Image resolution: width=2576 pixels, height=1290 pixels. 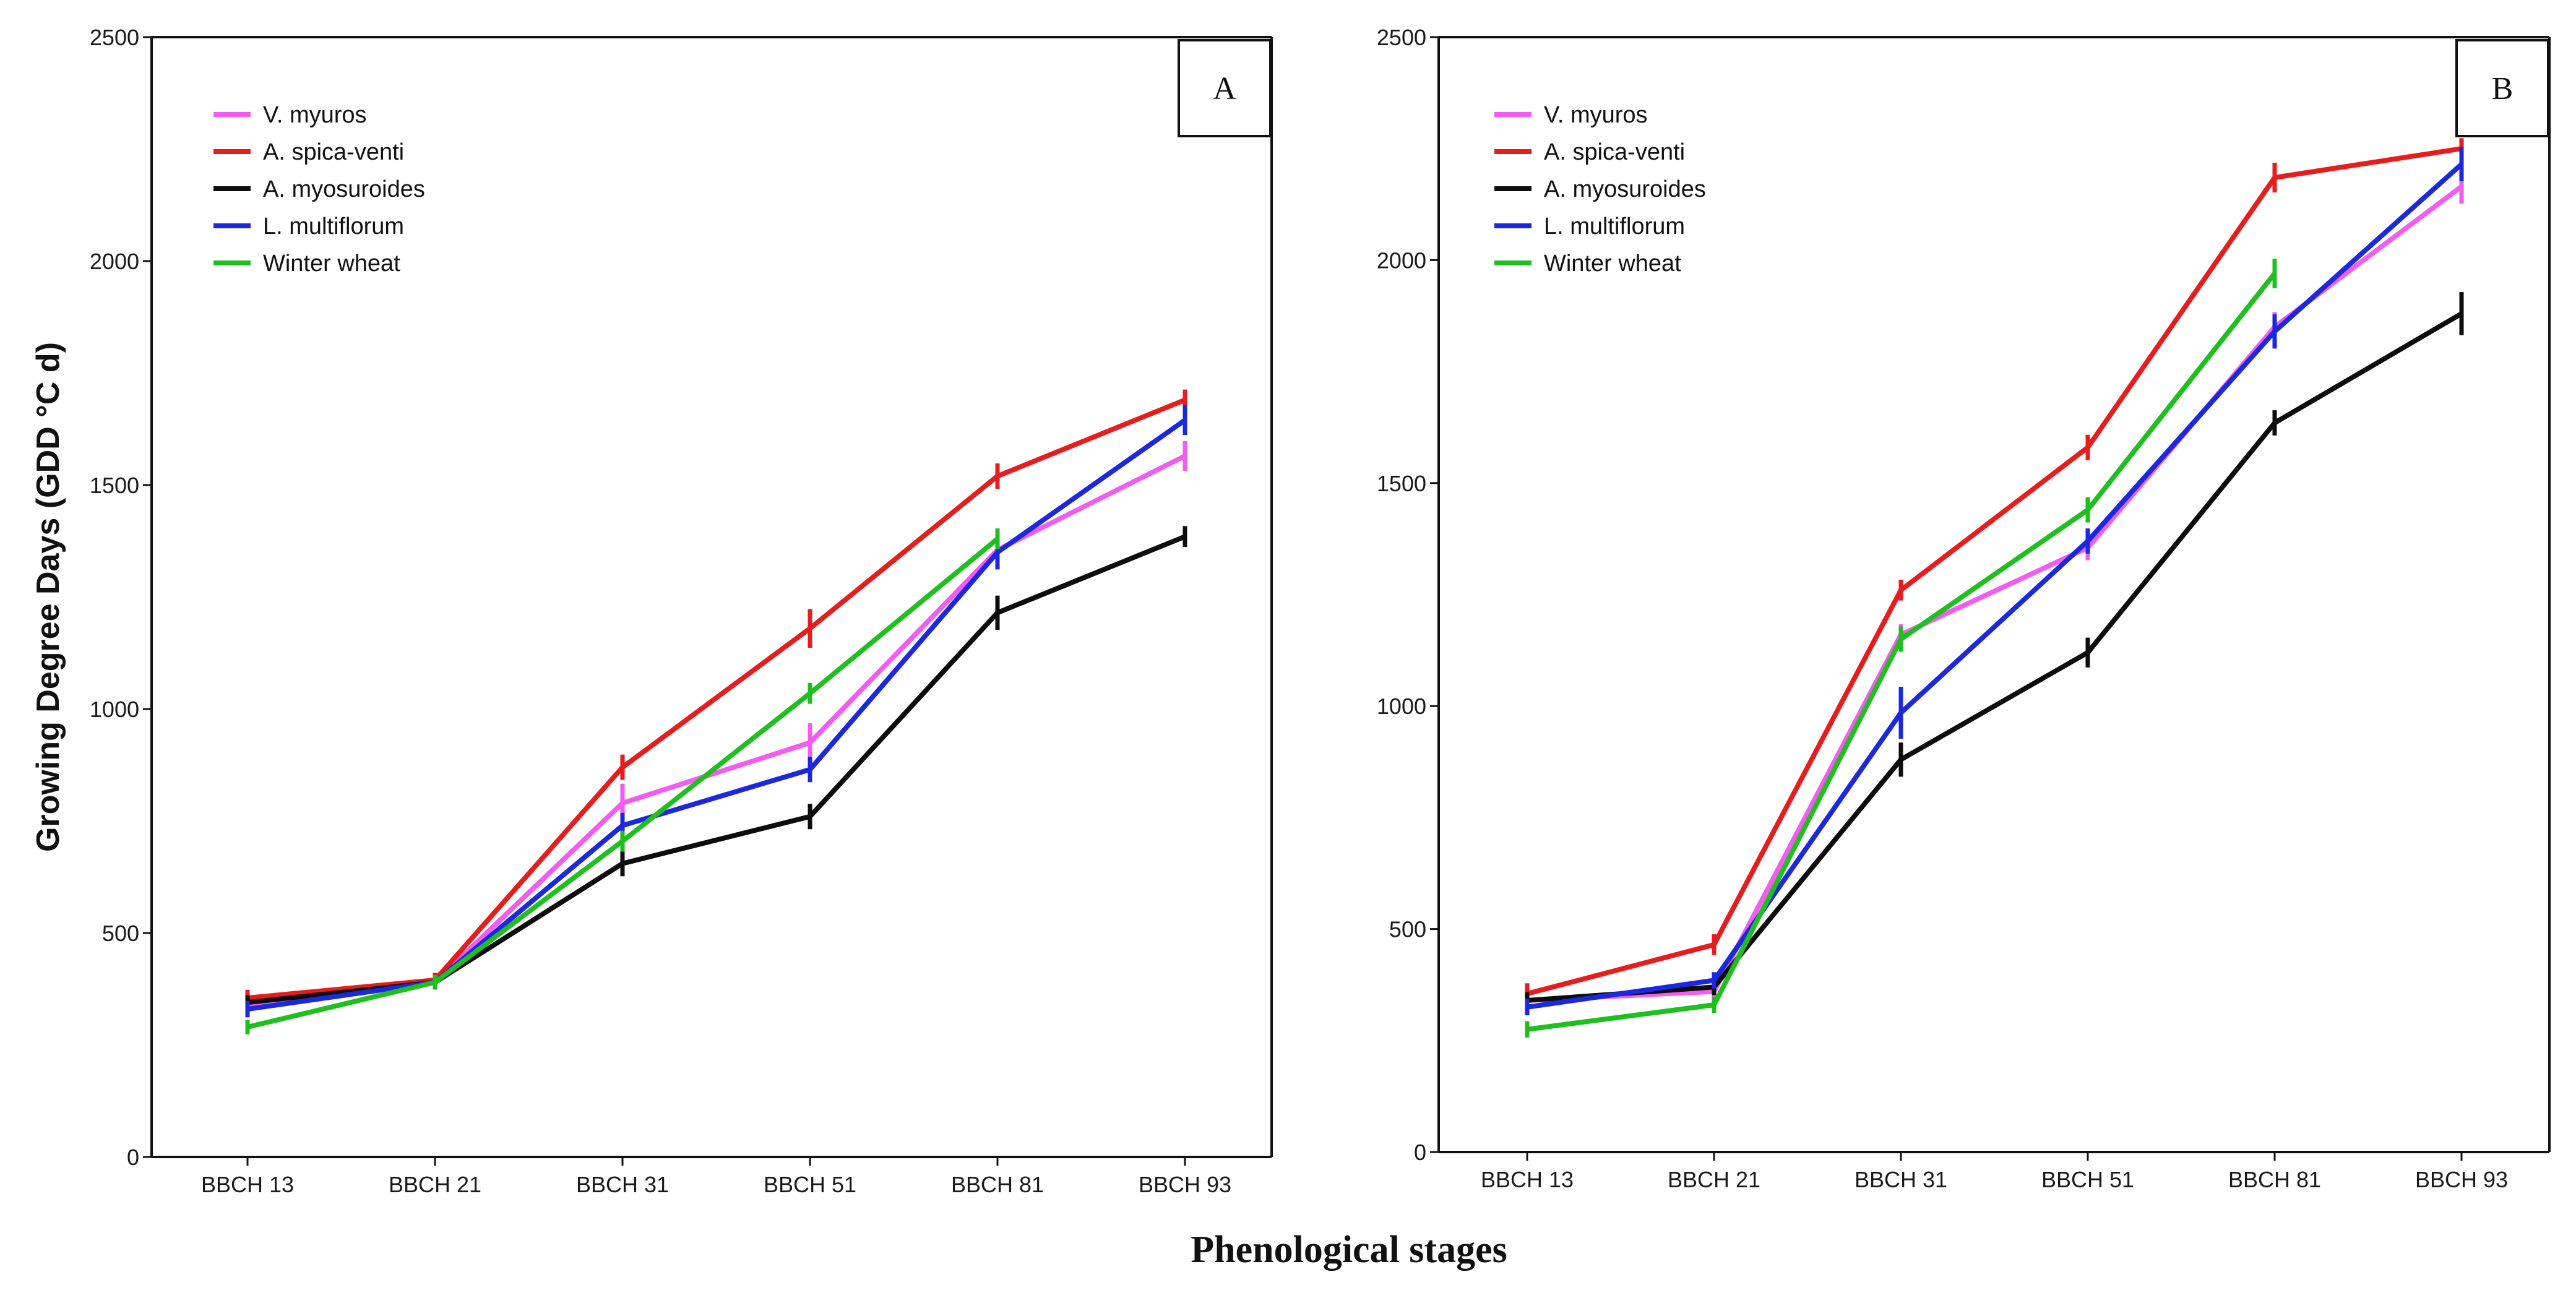 I want to click on panel-b-x-tick-label: BBCH 21, so click(x=1714, y=1180).